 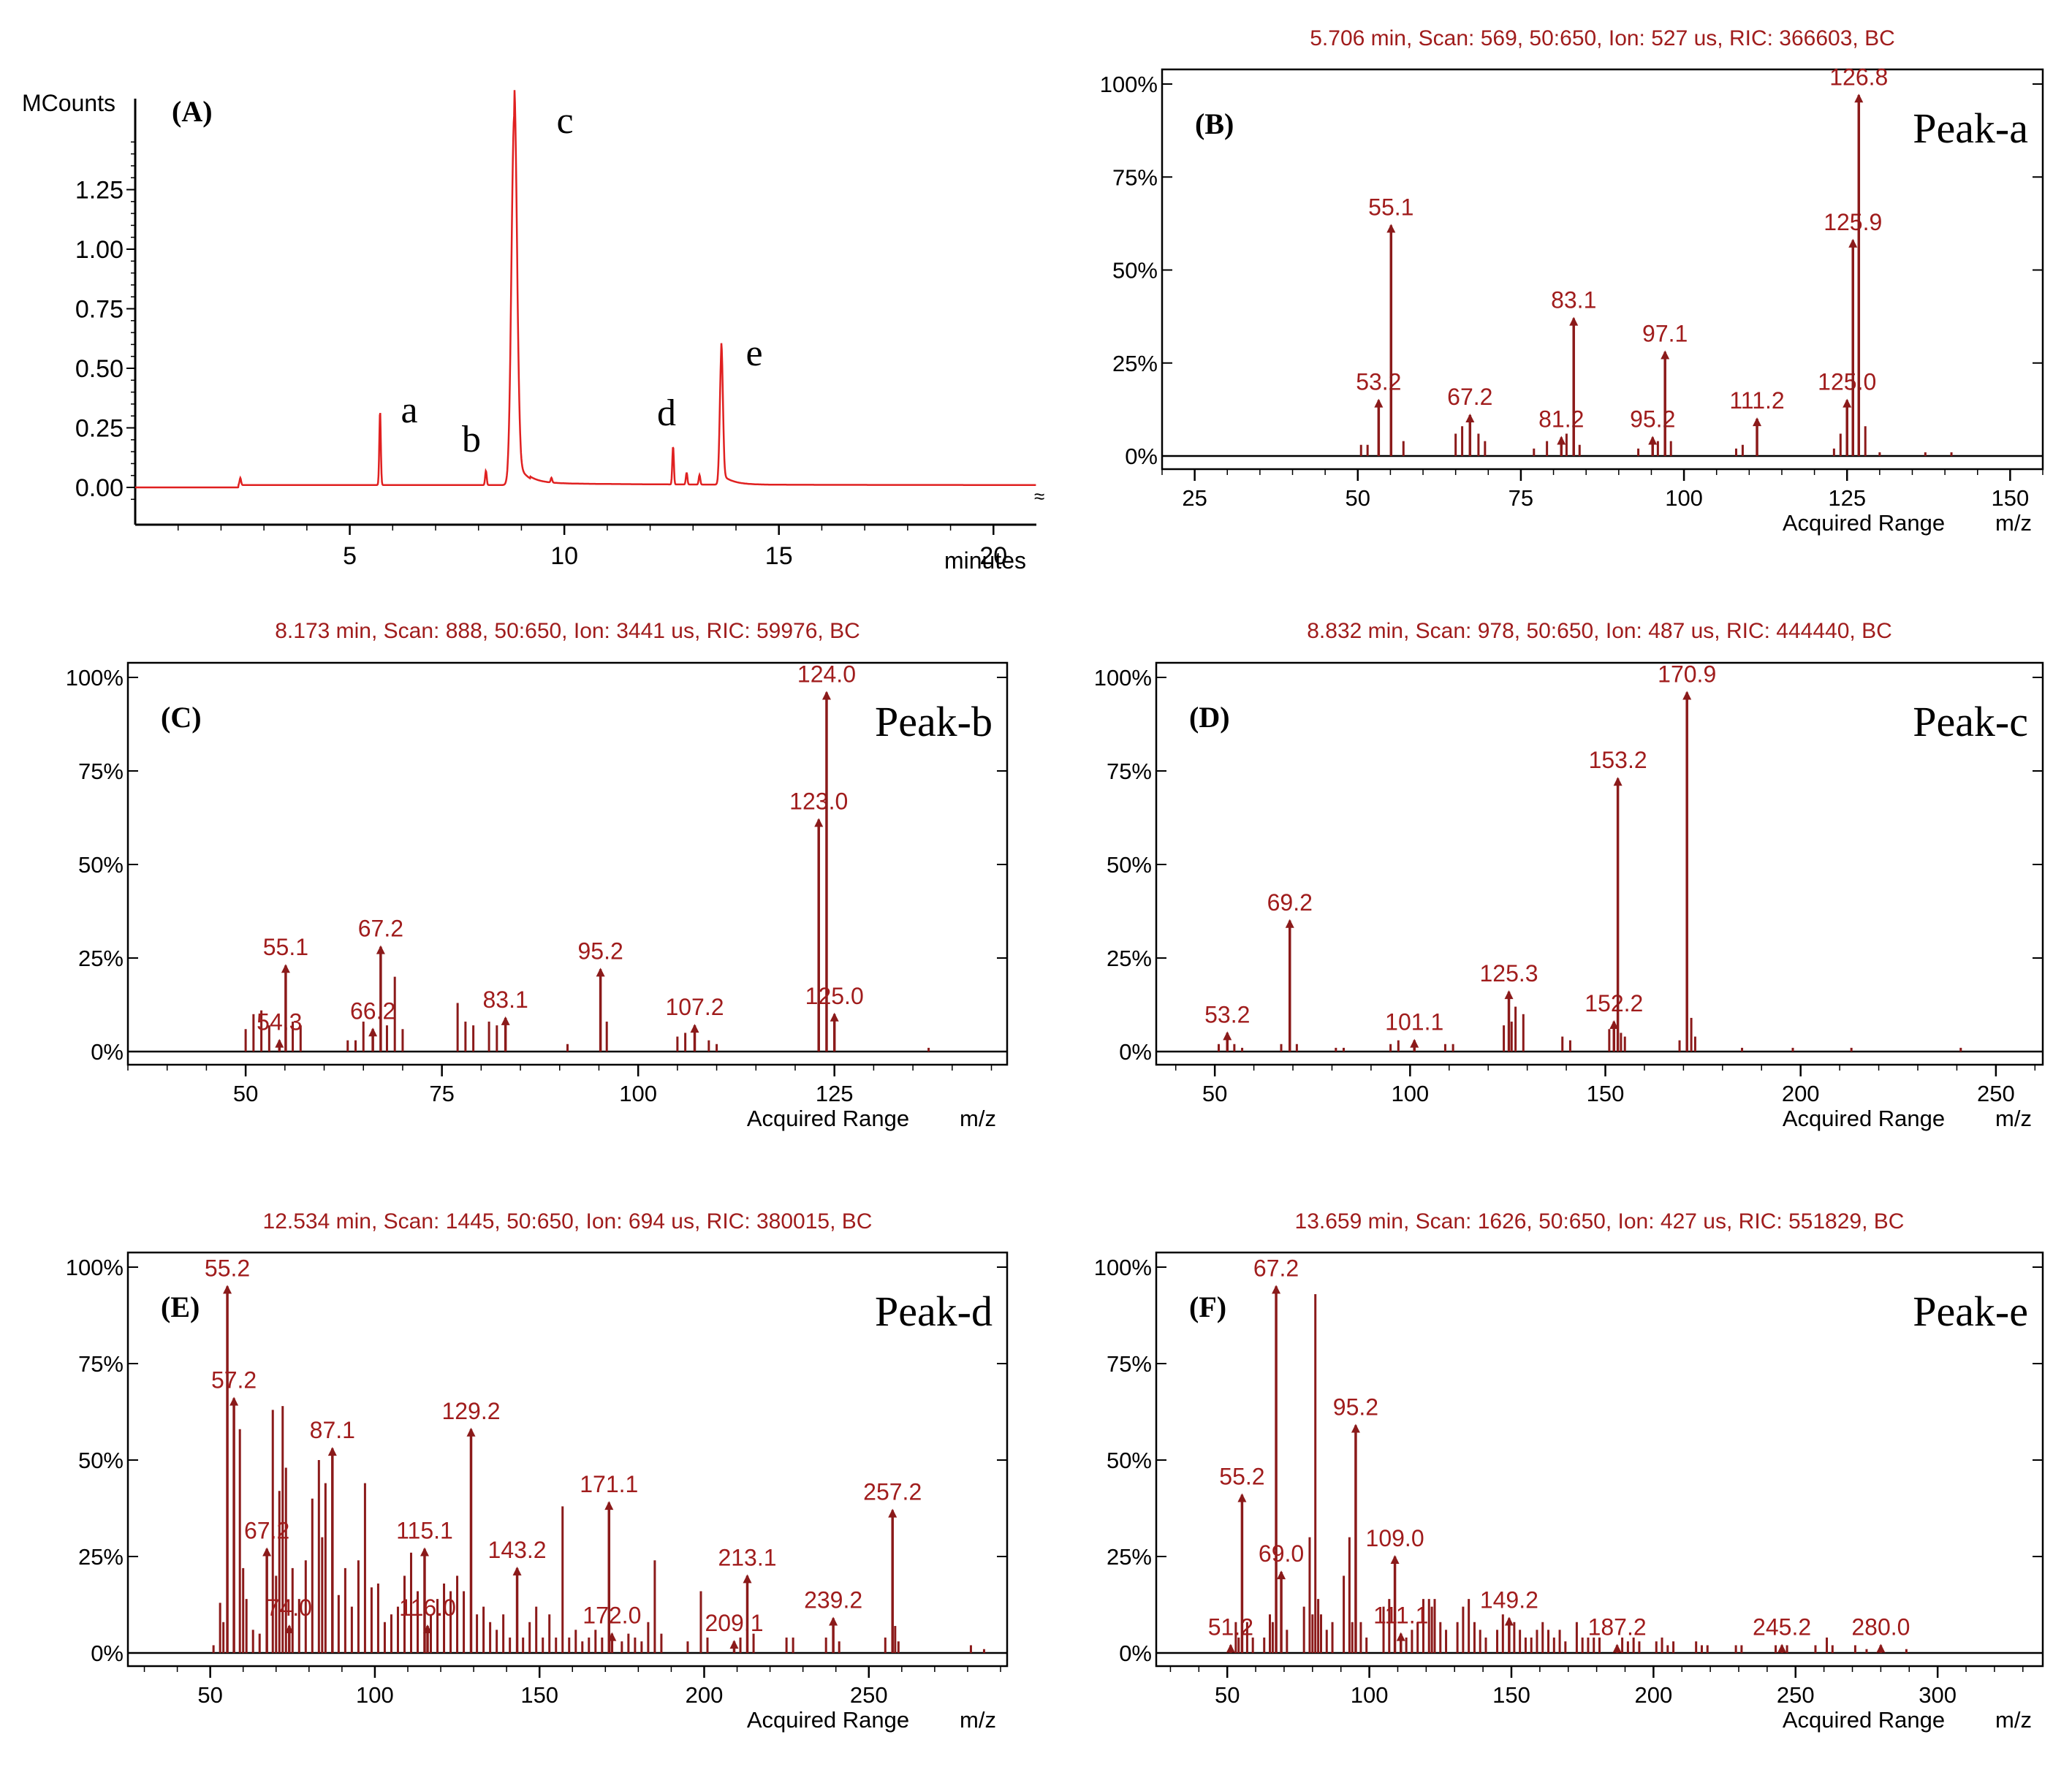 What do you see at coordinates (1395, 1538) in the screenshot?
I see `peak-value-label: 109.0` at bounding box center [1395, 1538].